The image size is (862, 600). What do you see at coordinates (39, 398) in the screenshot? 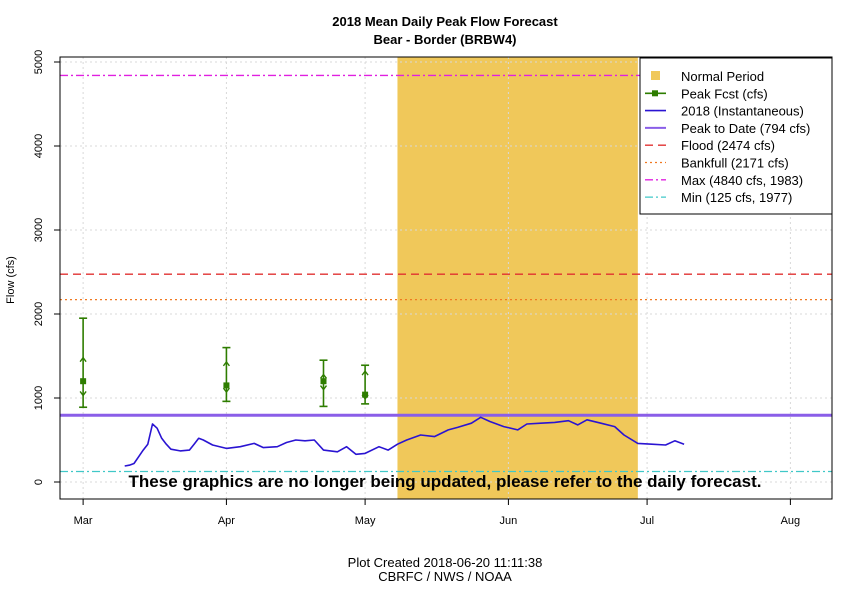
I see `y-tick-label: 1000` at bounding box center [39, 398].